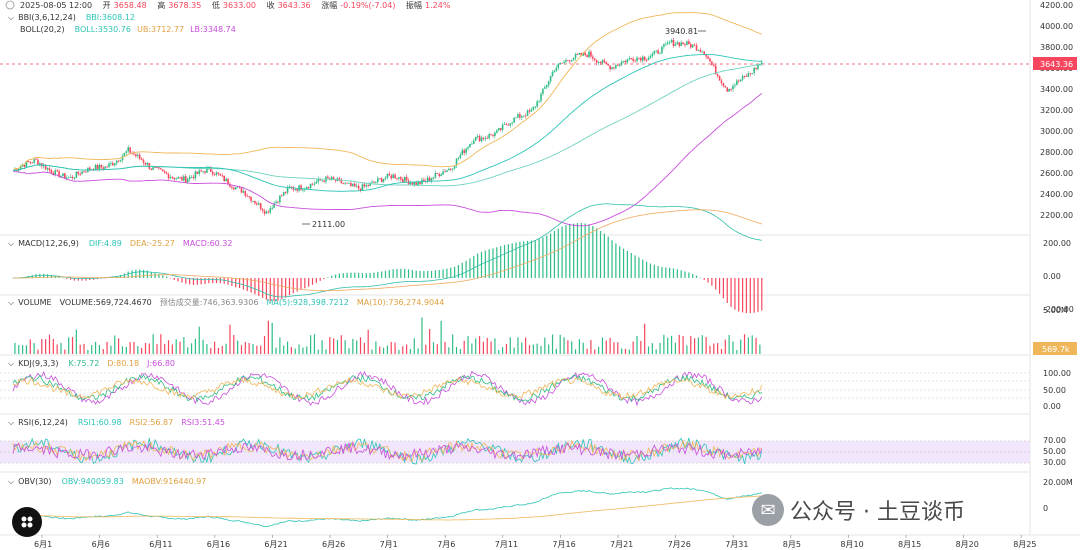 This screenshot has height=550, width=1080. Describe the element at coordinates (1054, 451) in the screenshot. I see `rsi-tick: 50.00` at that location.